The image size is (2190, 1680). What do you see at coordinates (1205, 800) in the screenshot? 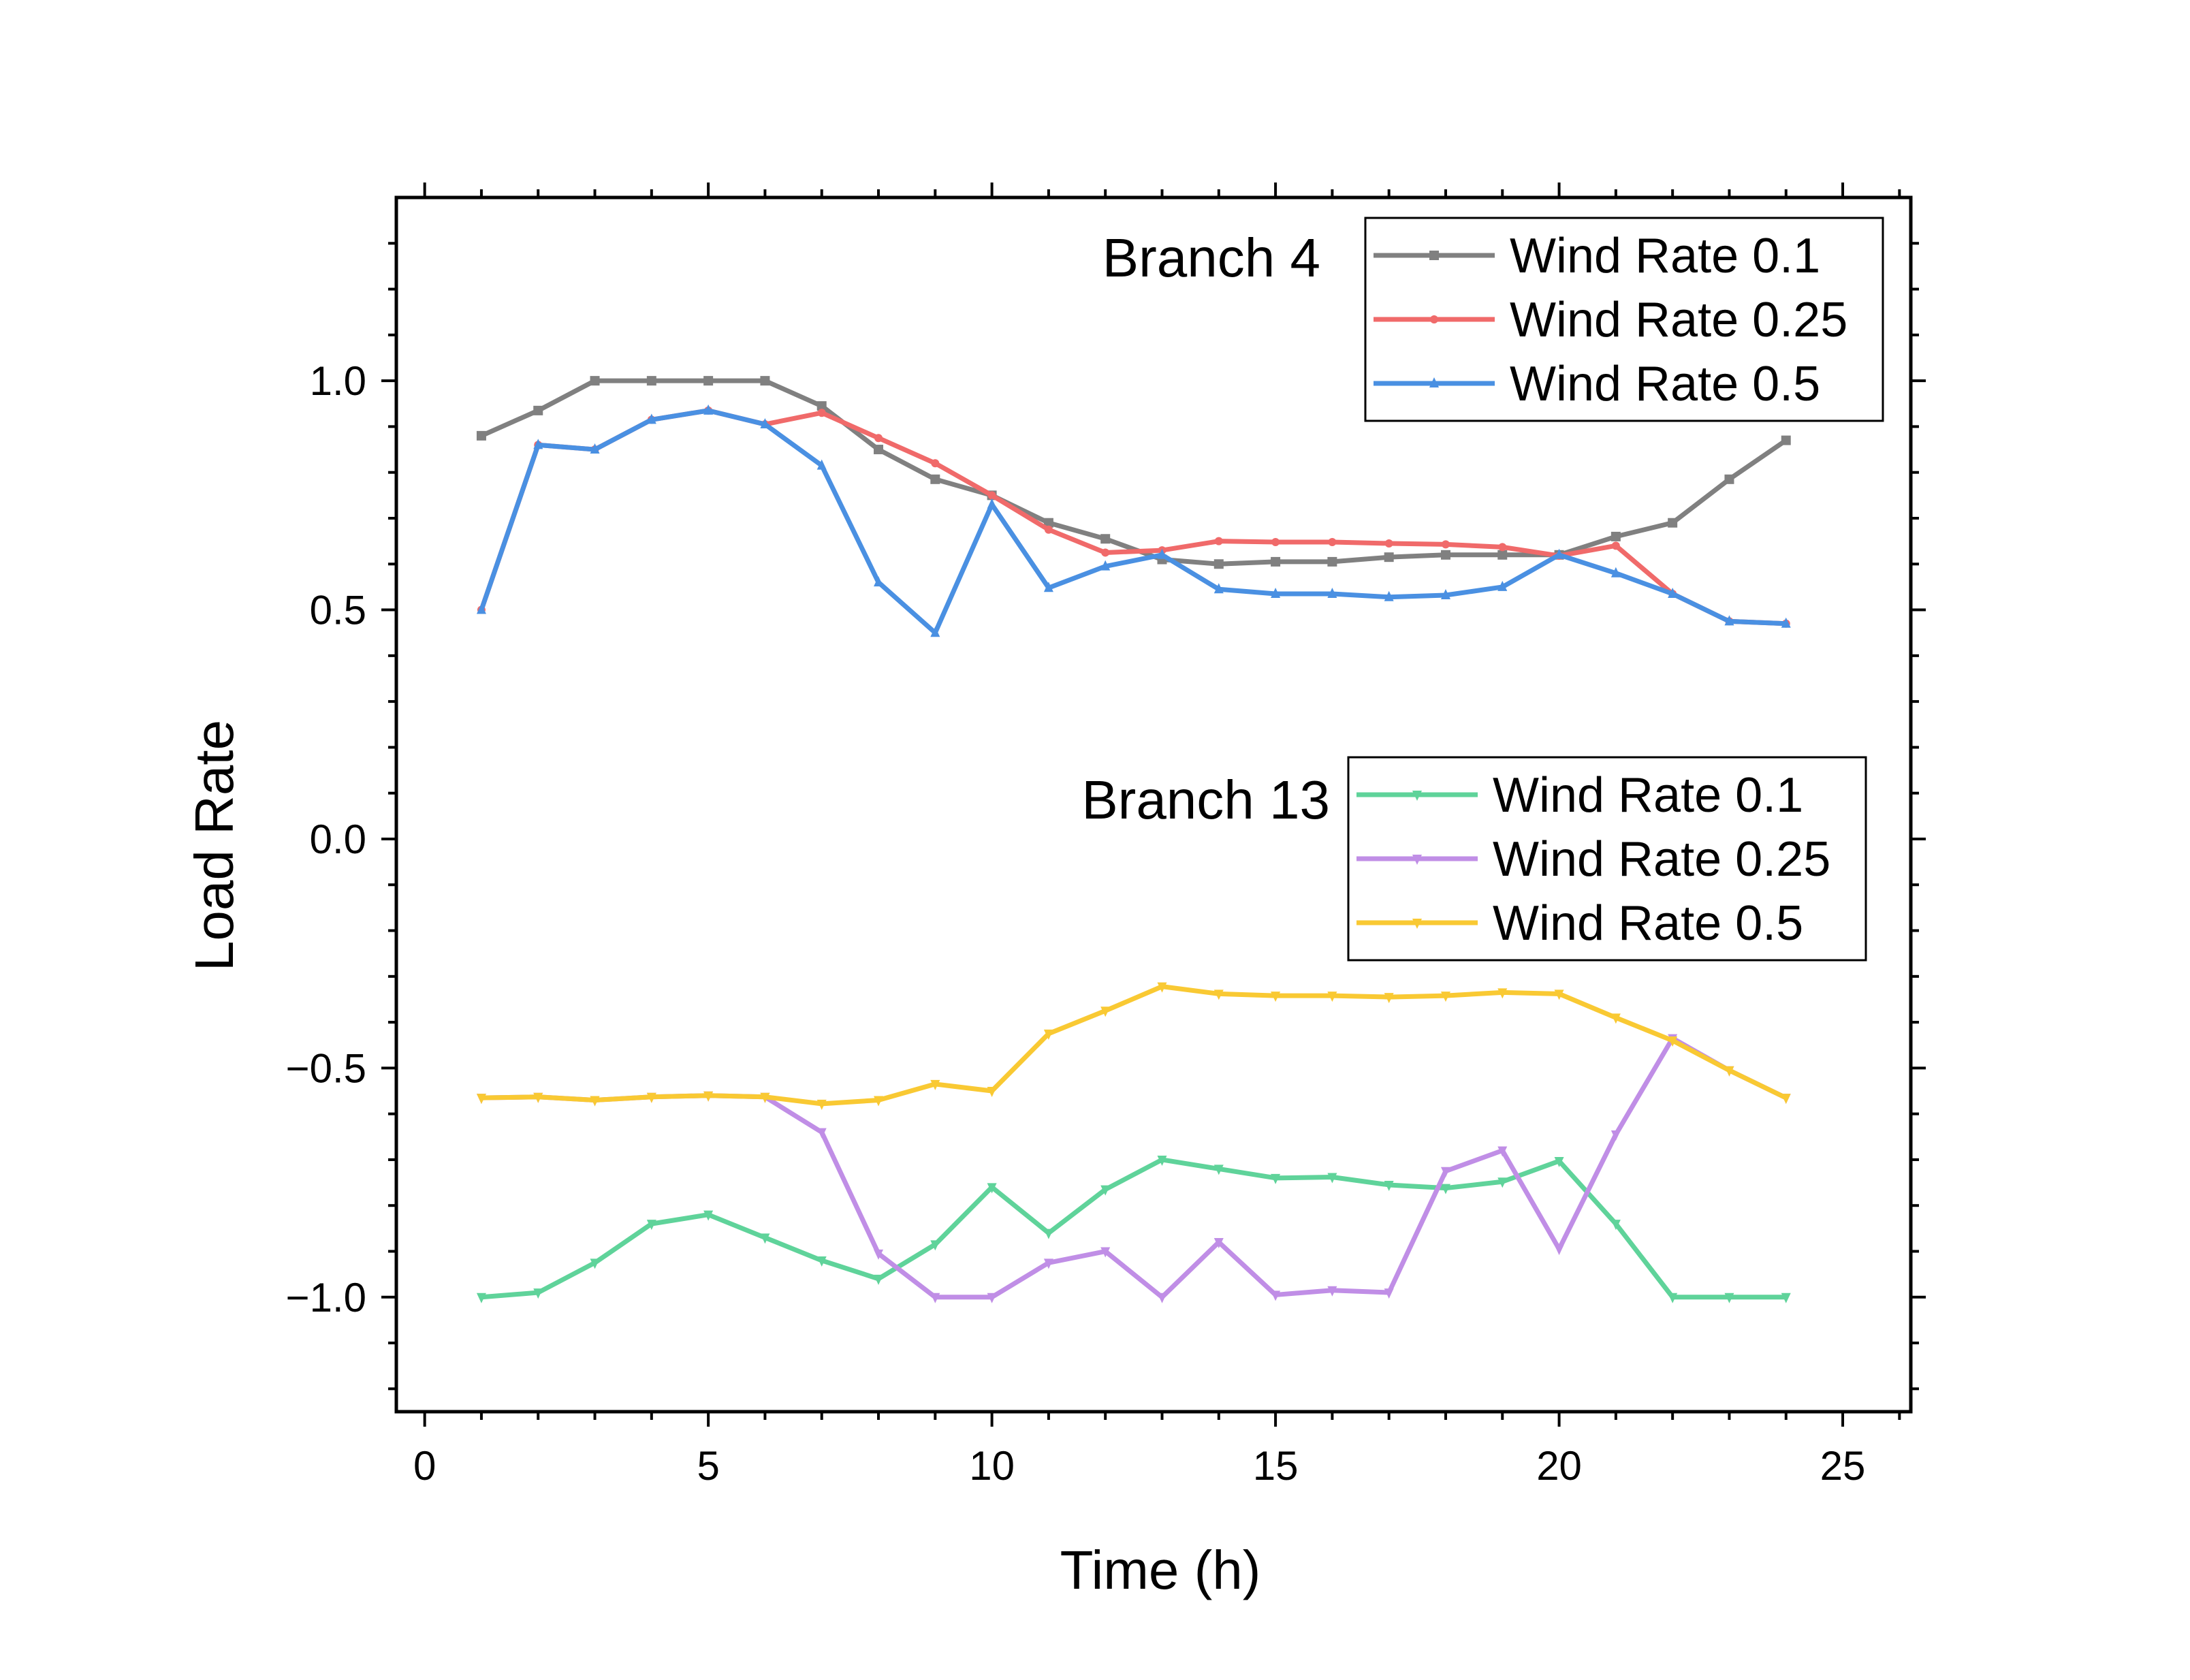
I see `branch-label: Branch 13` at bounding box center [1205, 800].